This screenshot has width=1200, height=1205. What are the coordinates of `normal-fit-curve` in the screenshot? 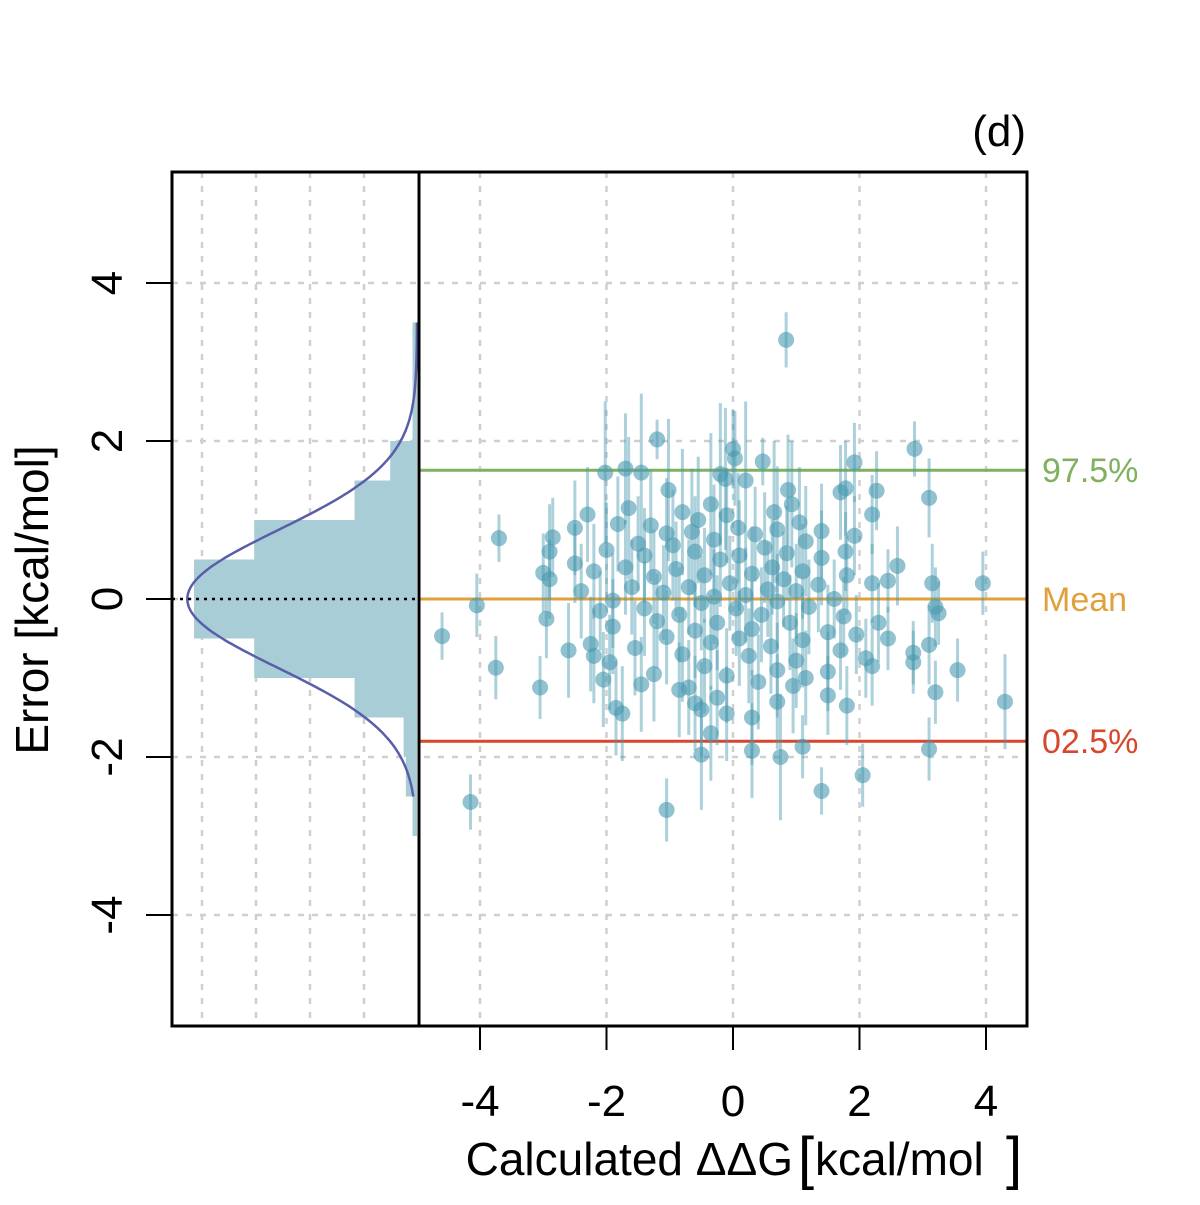 It's located at (302, 559).